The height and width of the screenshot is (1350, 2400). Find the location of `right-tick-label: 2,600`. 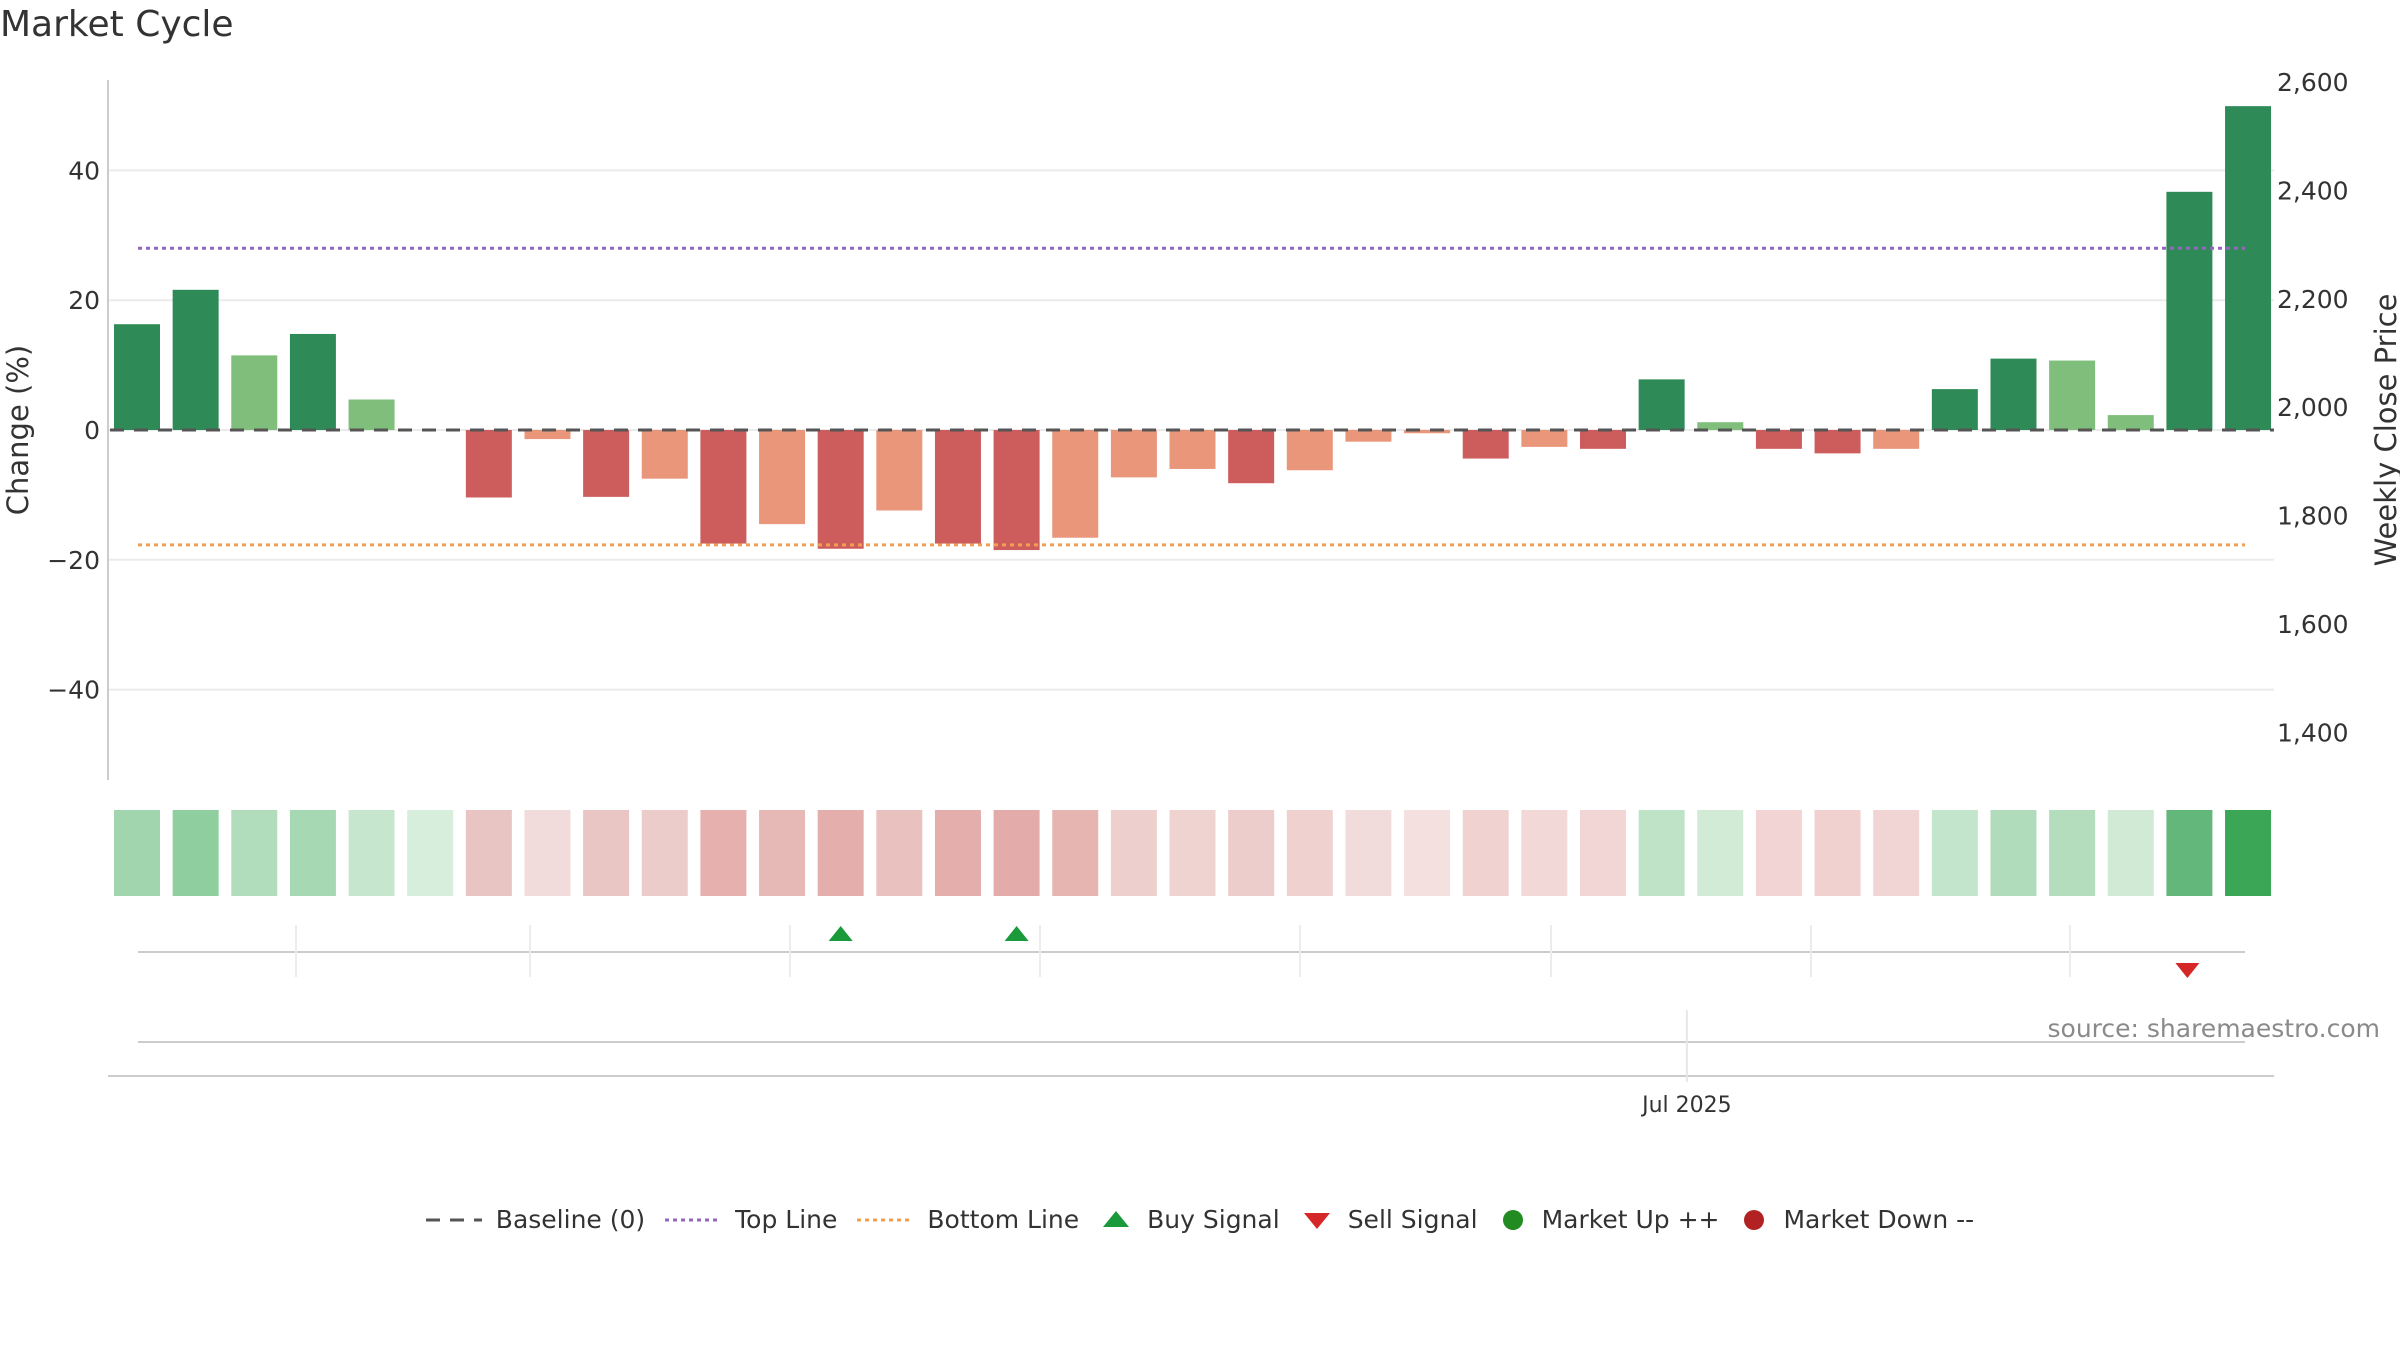

right-tick-label: 2,600 is located at coordinates (2313, 82).